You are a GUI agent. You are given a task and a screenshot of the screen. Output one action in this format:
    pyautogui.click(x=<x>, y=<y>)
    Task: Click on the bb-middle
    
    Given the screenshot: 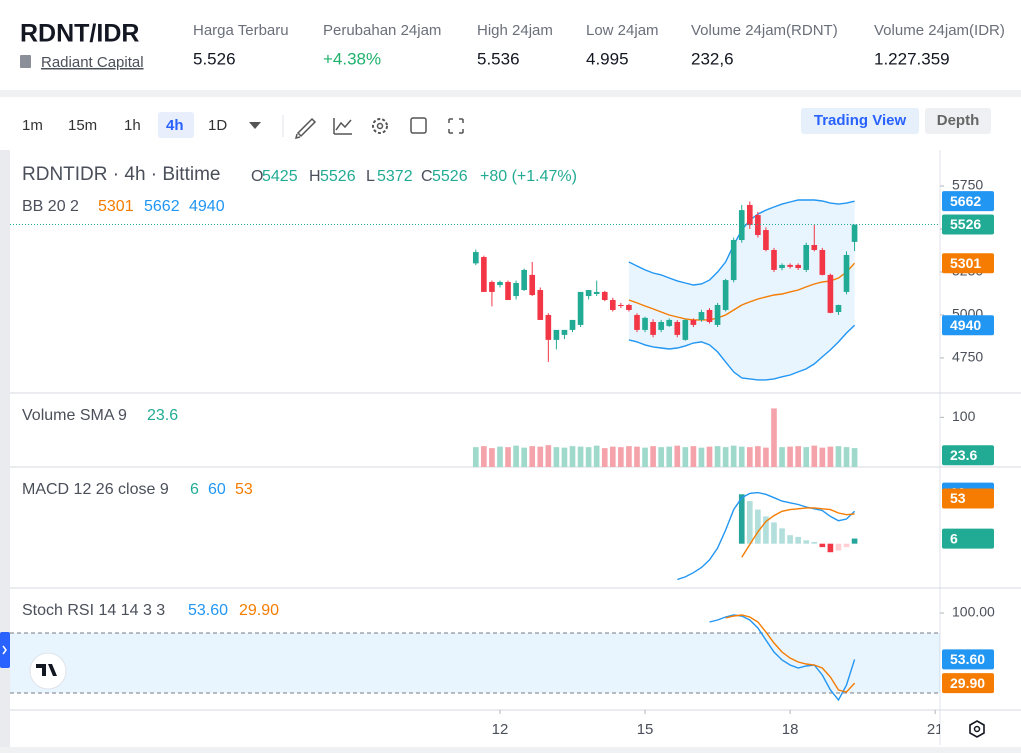 What is the action you would take?
    pyautogui.click(x=742, y=291)
    